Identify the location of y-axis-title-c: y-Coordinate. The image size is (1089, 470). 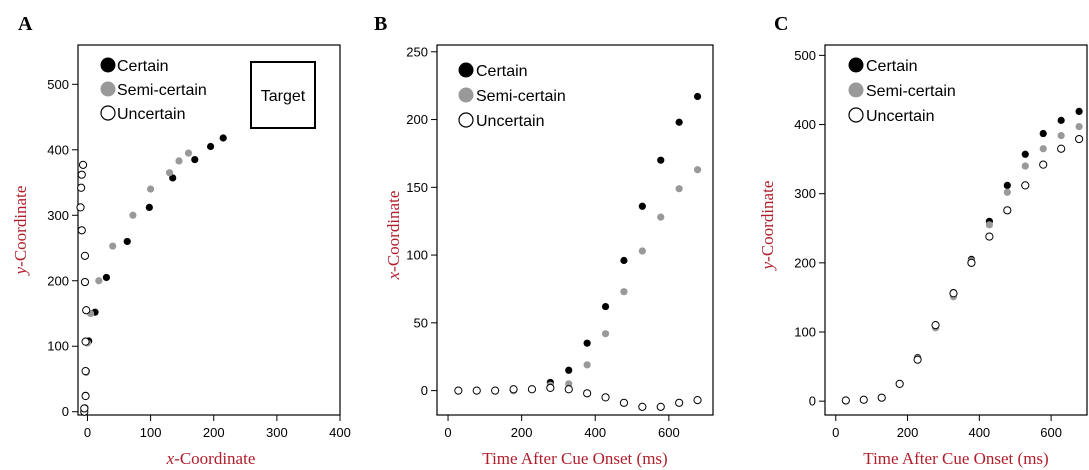
(767, 226).